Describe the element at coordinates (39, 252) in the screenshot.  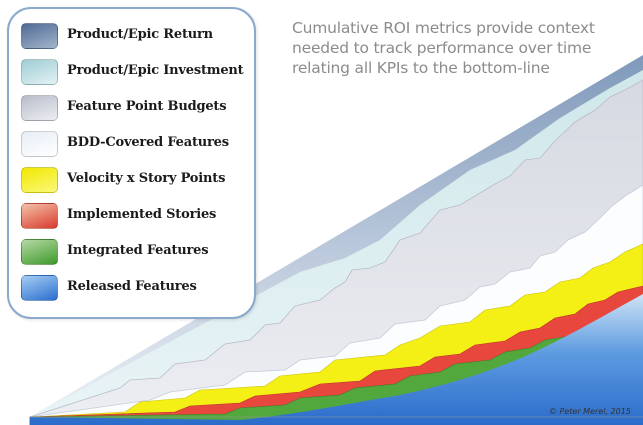
I see `swatch-green-icon` at that location.